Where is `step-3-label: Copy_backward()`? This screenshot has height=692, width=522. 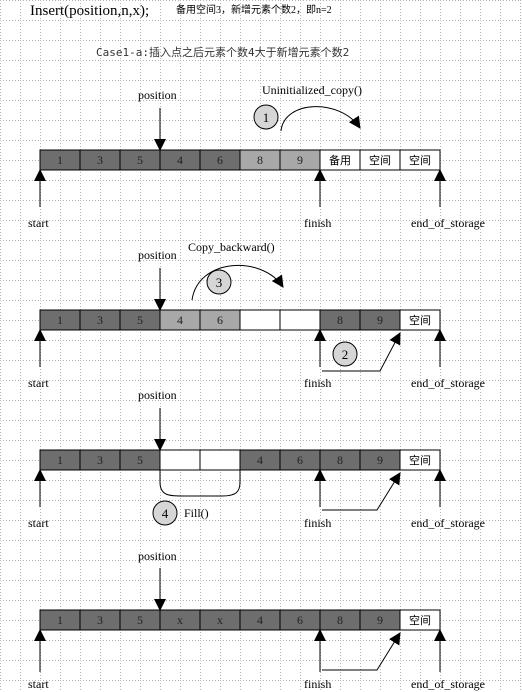 step-3-label: Copy_backward() is located at coordinates (231, 247).